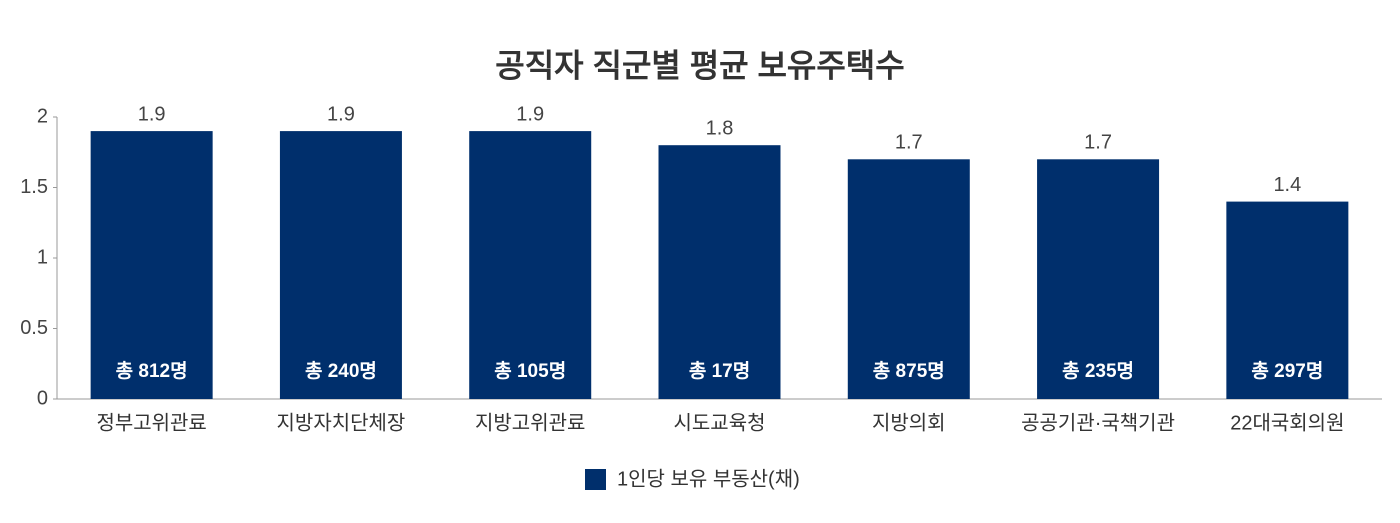 This screenshot has width=1400, height=523. I want to click on value-label: 1.8, so click(720, 128).